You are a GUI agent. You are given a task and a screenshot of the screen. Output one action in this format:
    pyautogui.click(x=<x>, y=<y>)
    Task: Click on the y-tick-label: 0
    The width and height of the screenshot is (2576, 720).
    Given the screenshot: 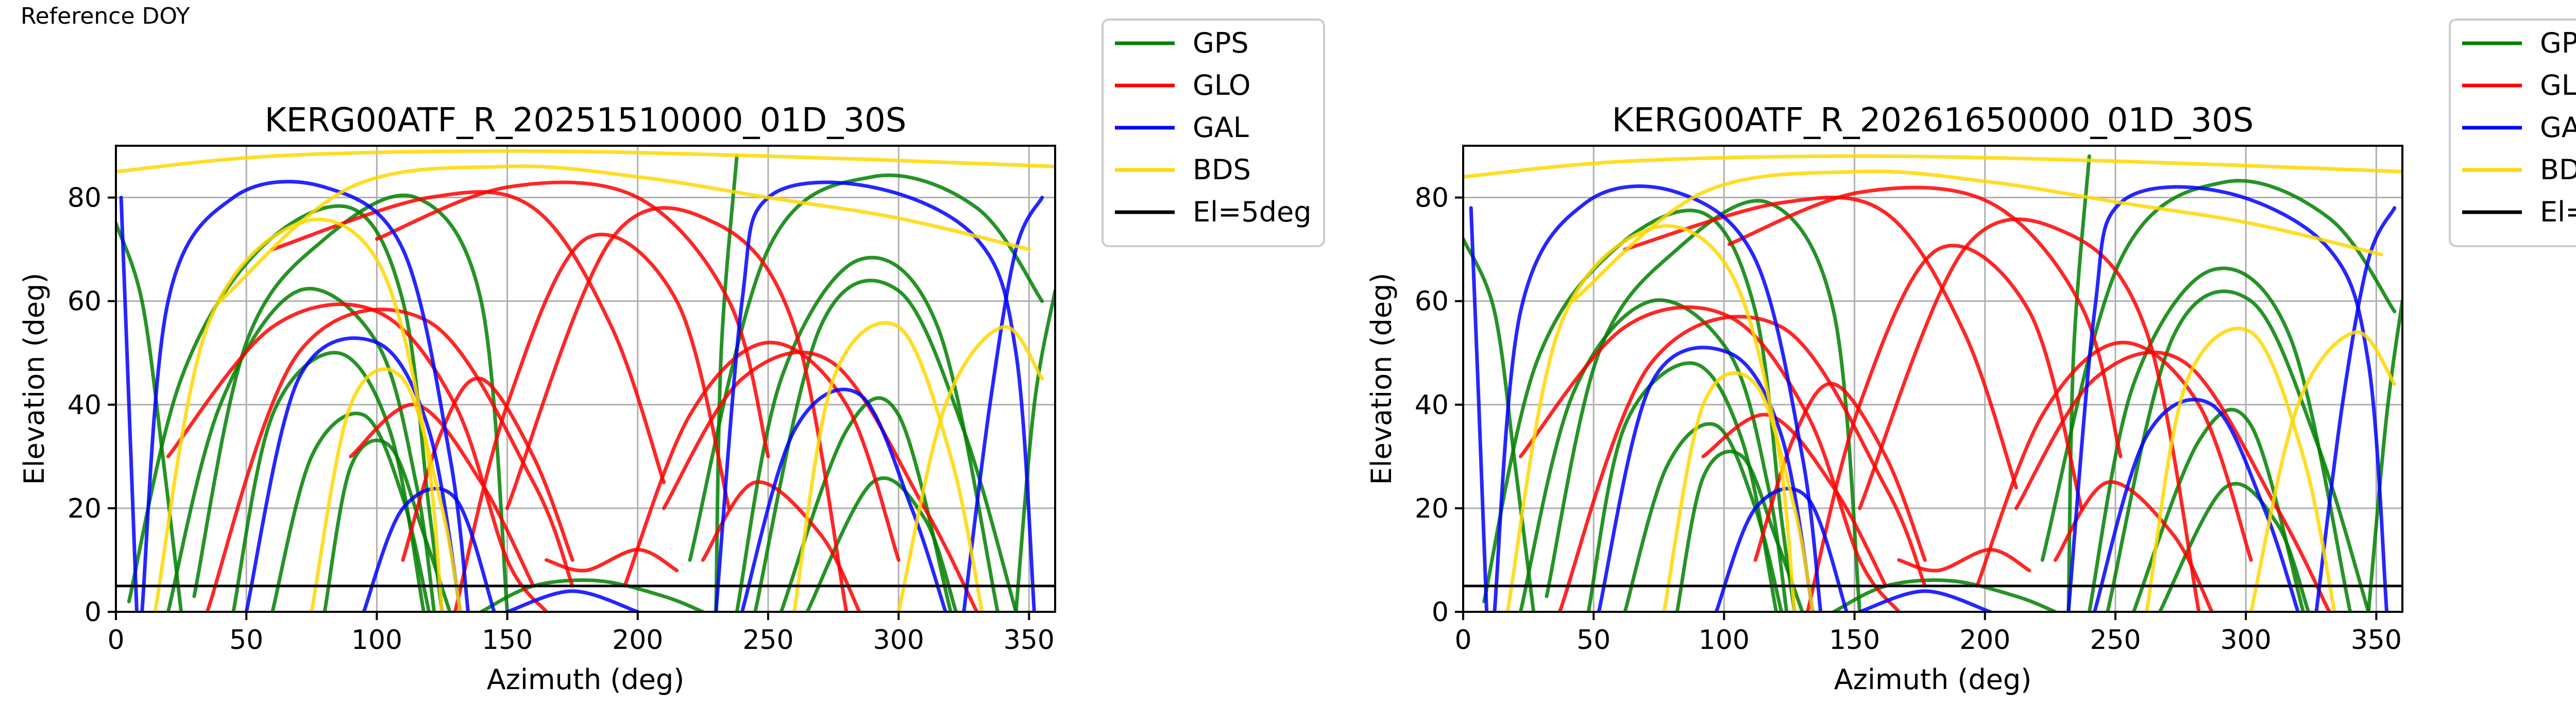 What is the action you would take?
    pyautogui.click(x=1441, y=612)
    